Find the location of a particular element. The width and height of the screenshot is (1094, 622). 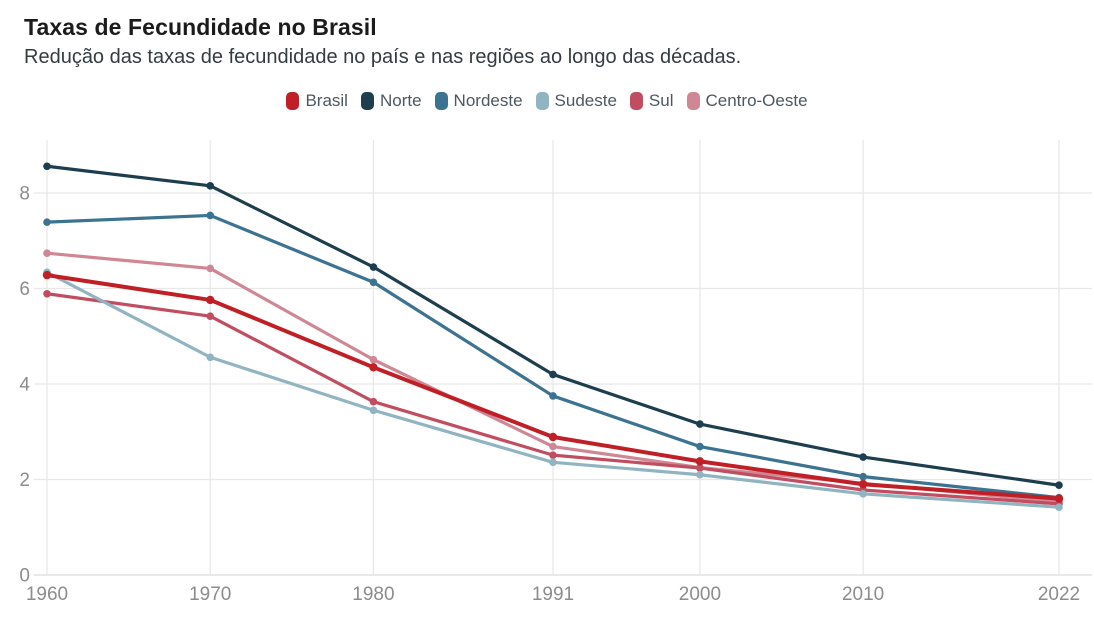

x-tick-label: 1991 is located at coordinates (553, 594).